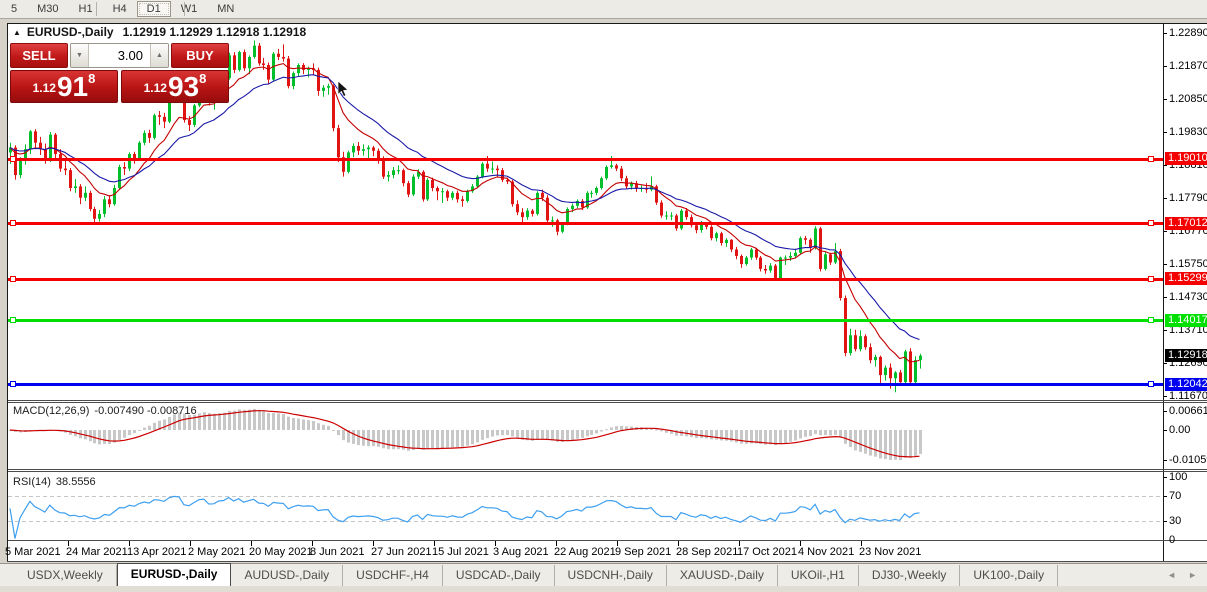  What do you see at coordinates (603, 589) in the screenshot?
I see `status-strip` at bounding box center [603, 589].